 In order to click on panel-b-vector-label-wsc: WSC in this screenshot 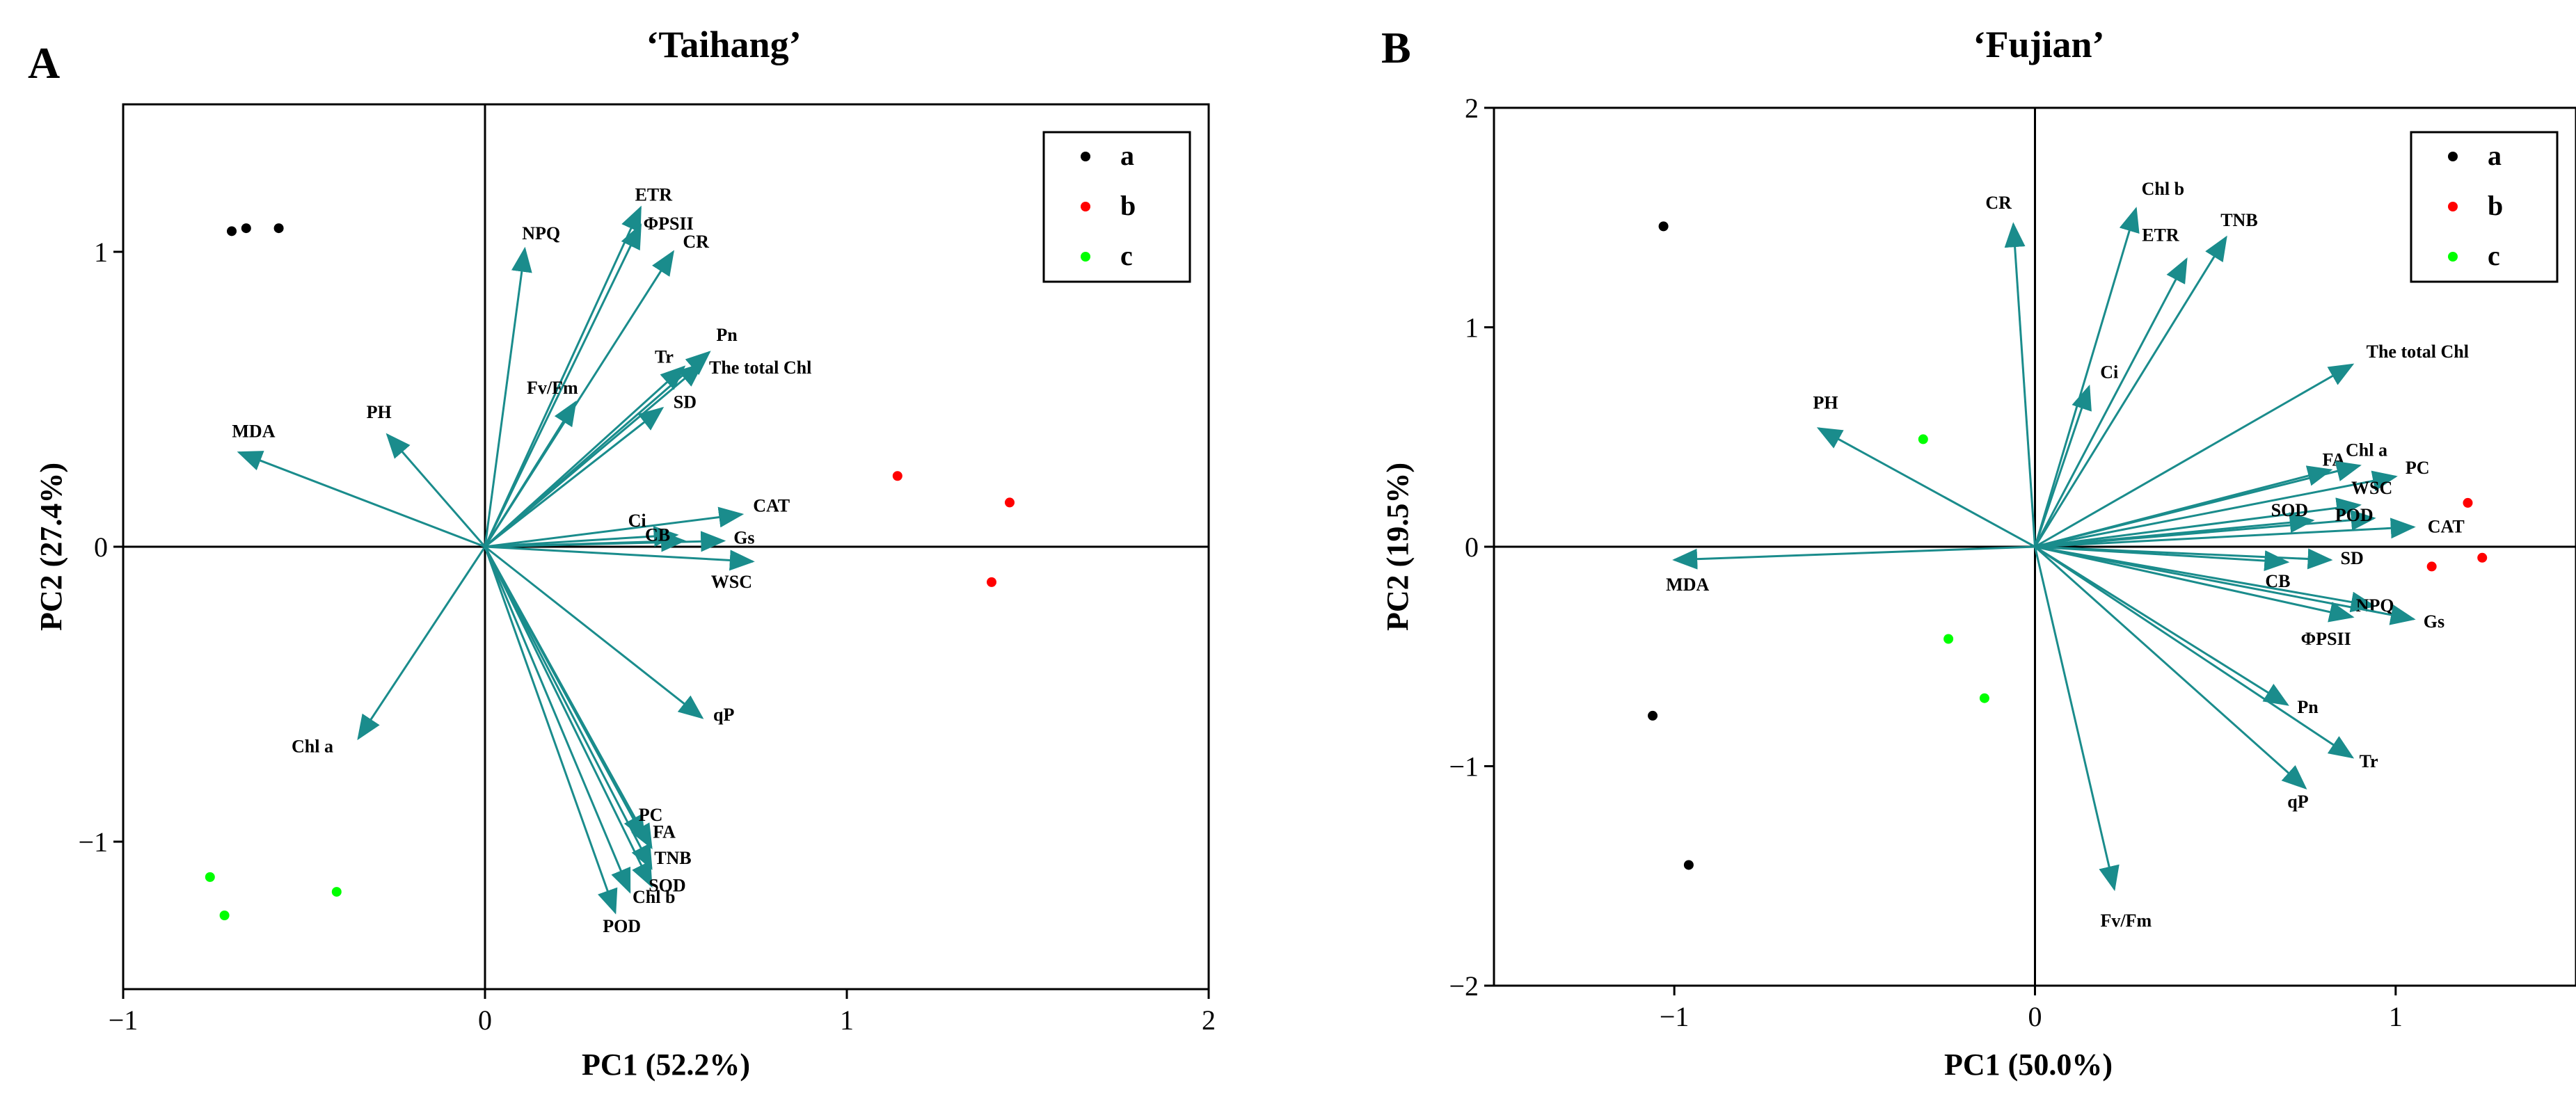, I will do `click(2371, 488)`.